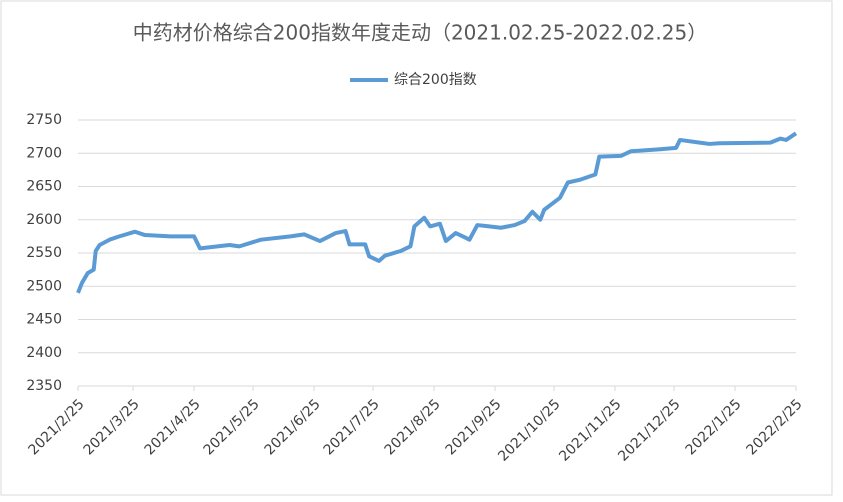 This screenshot has height=502, width=843. Describe the element at coordinates (44, 120) in the screenshot. I see `y-tick-label: 2750` at that location.